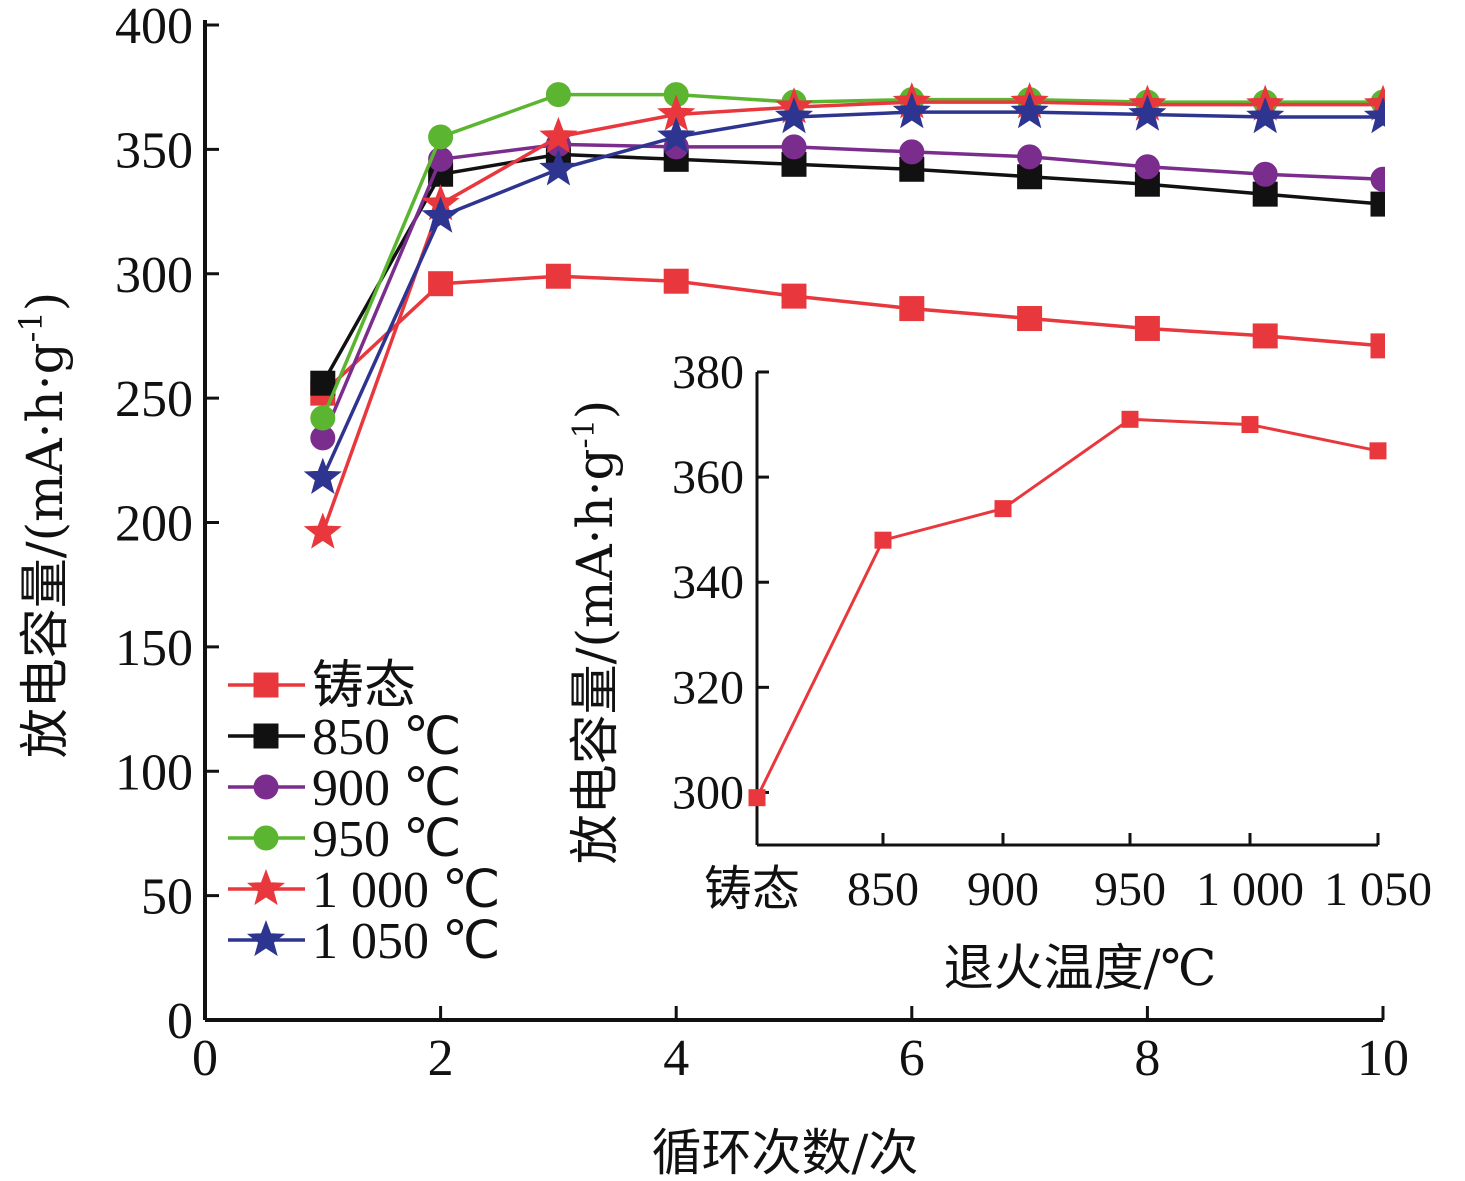 The height and width of the screenshot is (1181, 1465). I want to click on inset-x-tick-label: 1 050, so click(1378, 889).